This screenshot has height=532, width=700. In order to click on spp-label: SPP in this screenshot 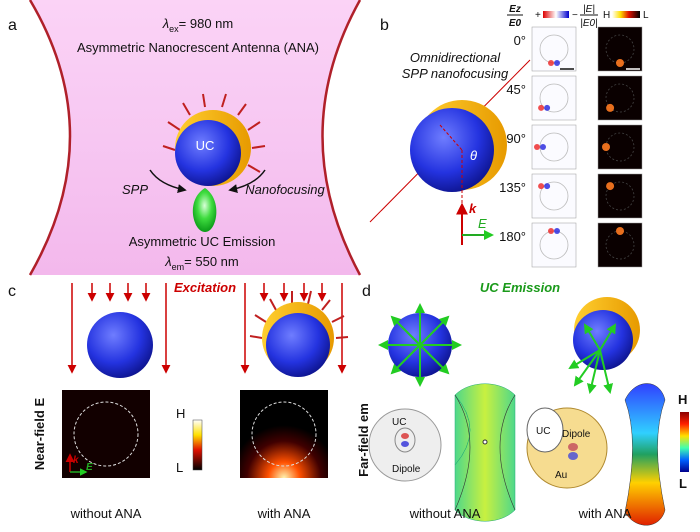, I will do `click(135, 189)`.